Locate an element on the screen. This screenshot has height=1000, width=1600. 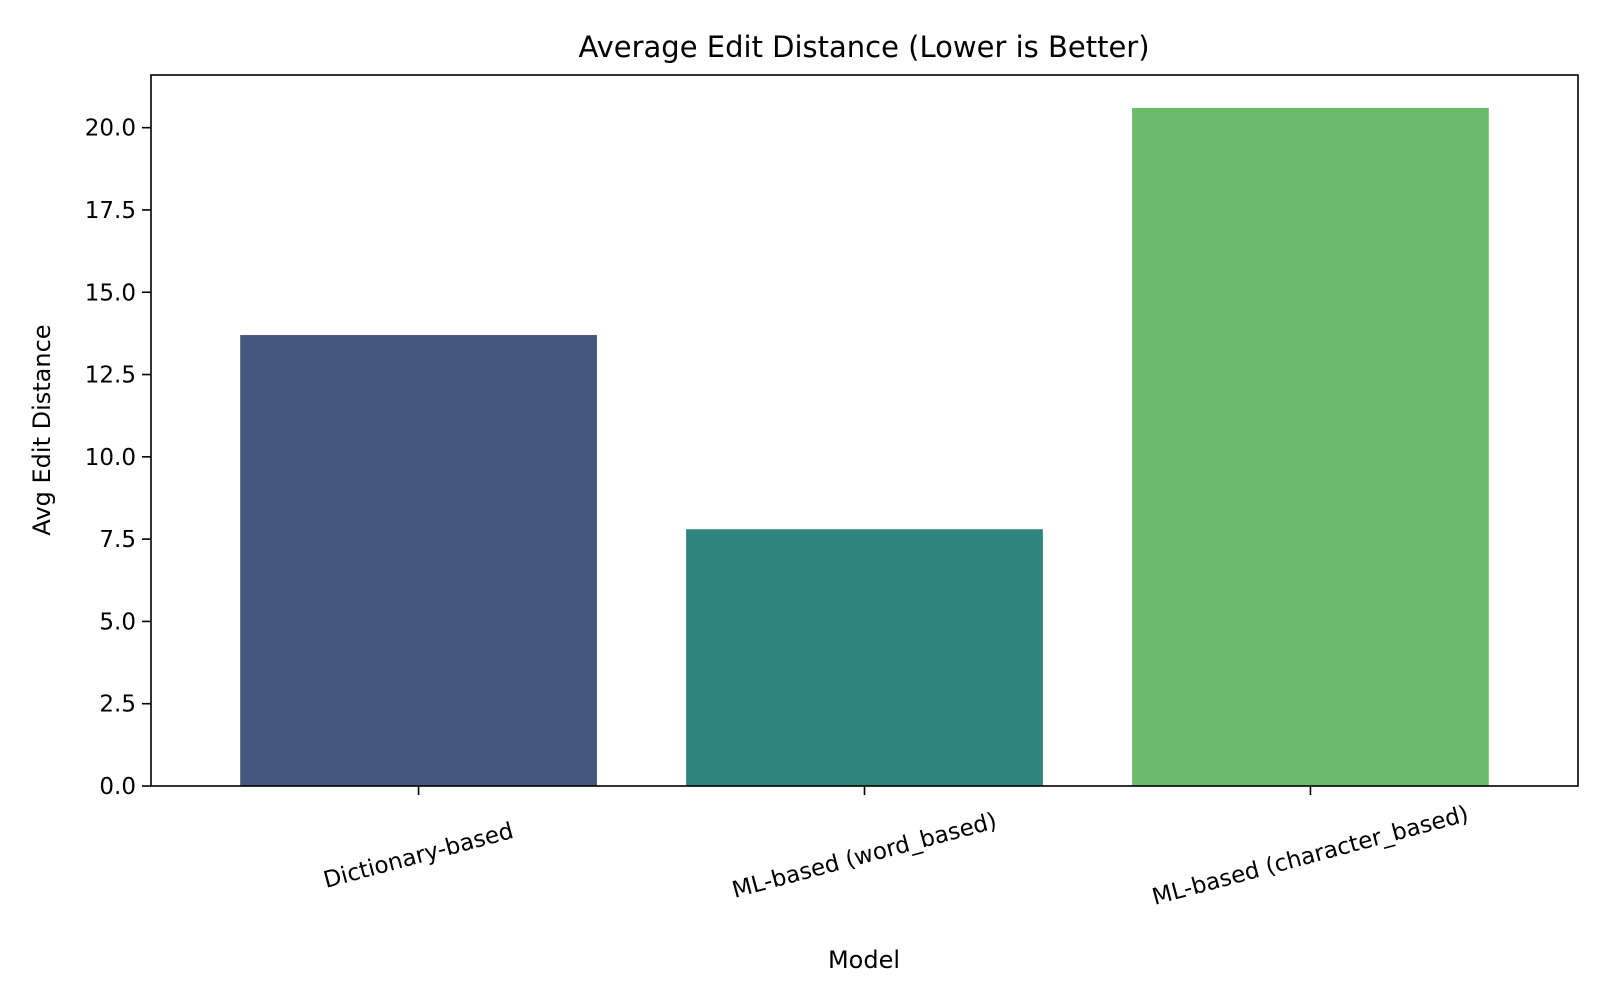
x-tick-label: Dictionary-based is located at coordinates (418, 856).